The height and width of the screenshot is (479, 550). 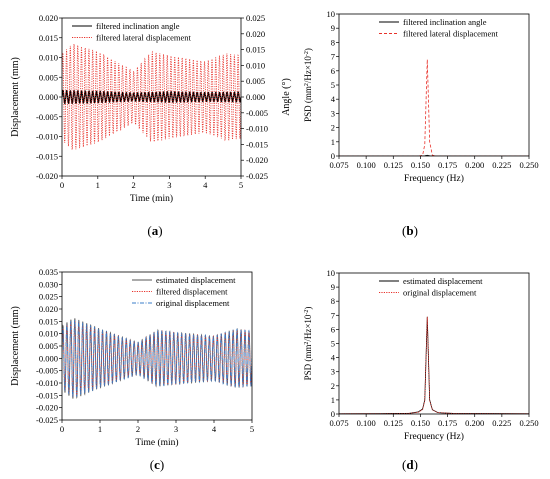 I want to click on legend-label-b-0: filtered inclination angle, so click(x=445, y=22).